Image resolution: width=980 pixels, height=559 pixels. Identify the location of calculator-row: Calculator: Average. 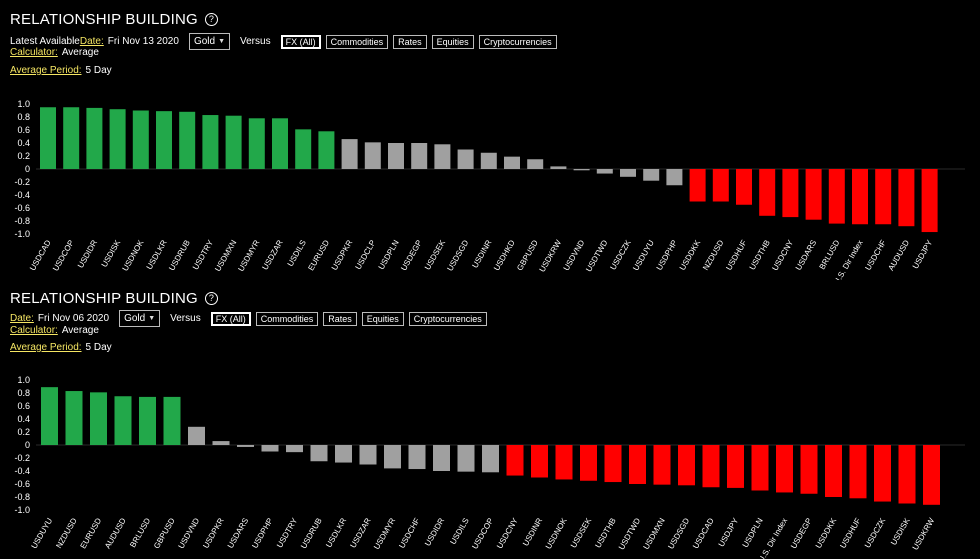
(54, 330).